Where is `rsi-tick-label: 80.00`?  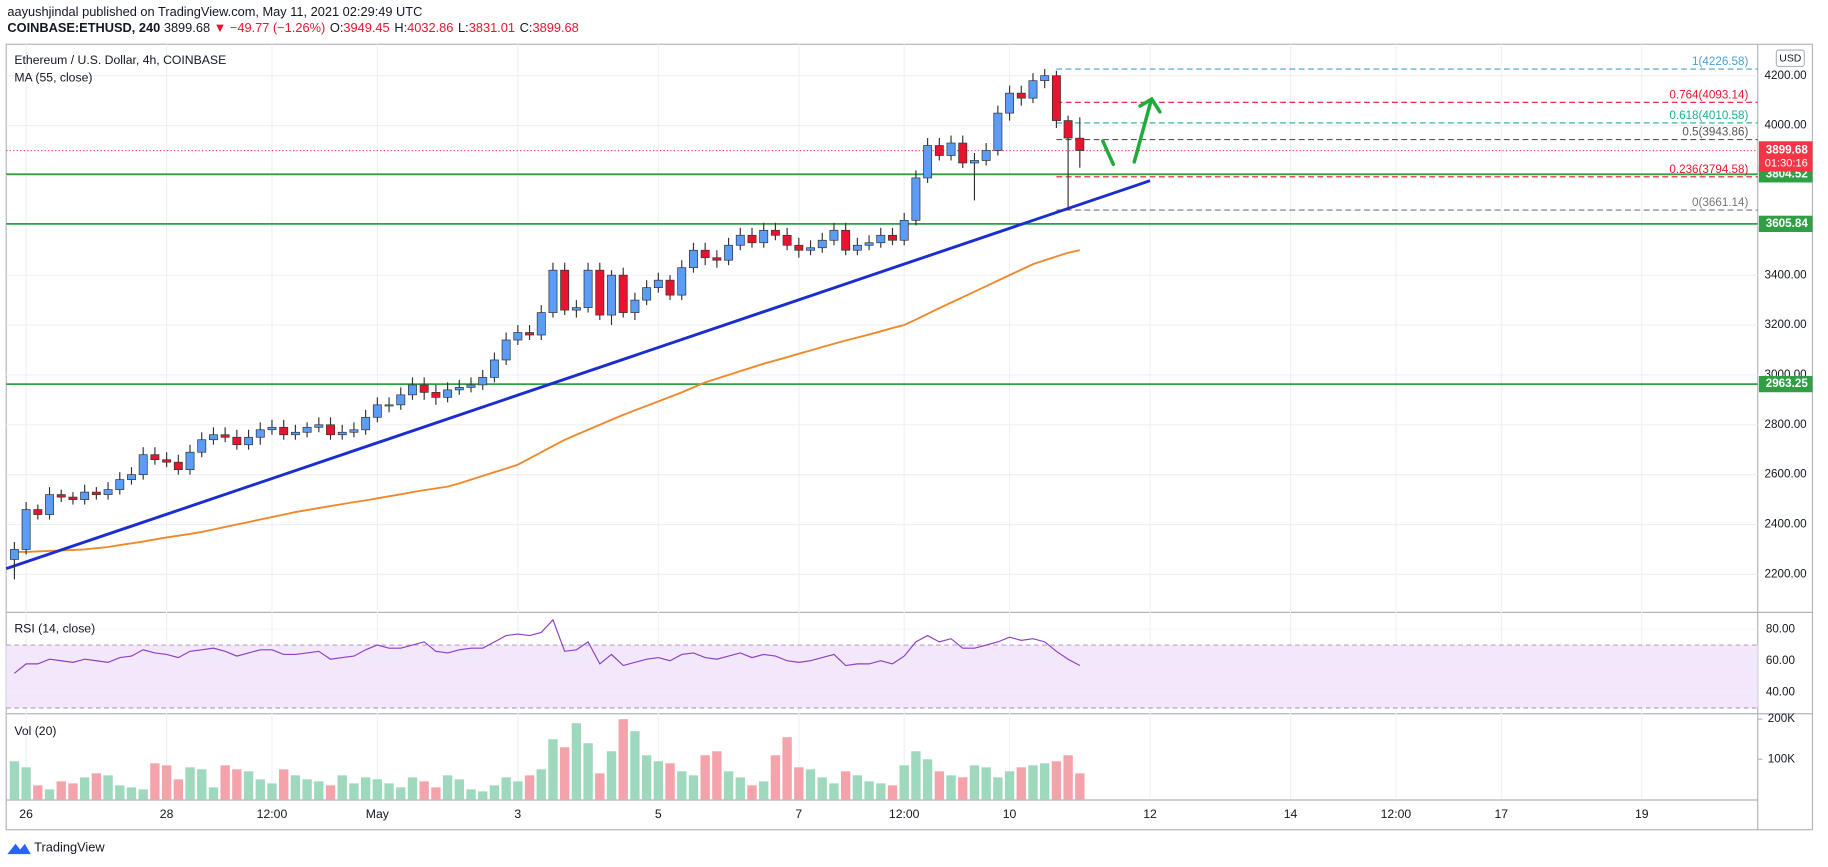
rsi-tick-label: 80.00 is located at coordinates (1781, 628).